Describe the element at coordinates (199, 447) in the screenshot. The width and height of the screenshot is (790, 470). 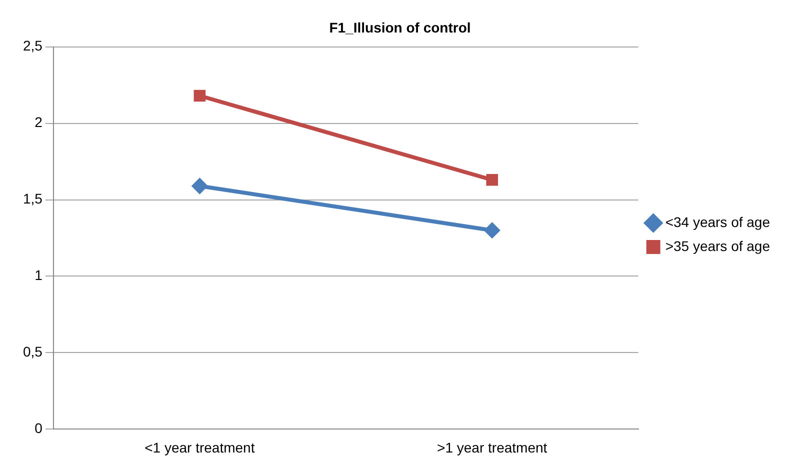
I see `x-tick-label: <1 year treatment` at that location.